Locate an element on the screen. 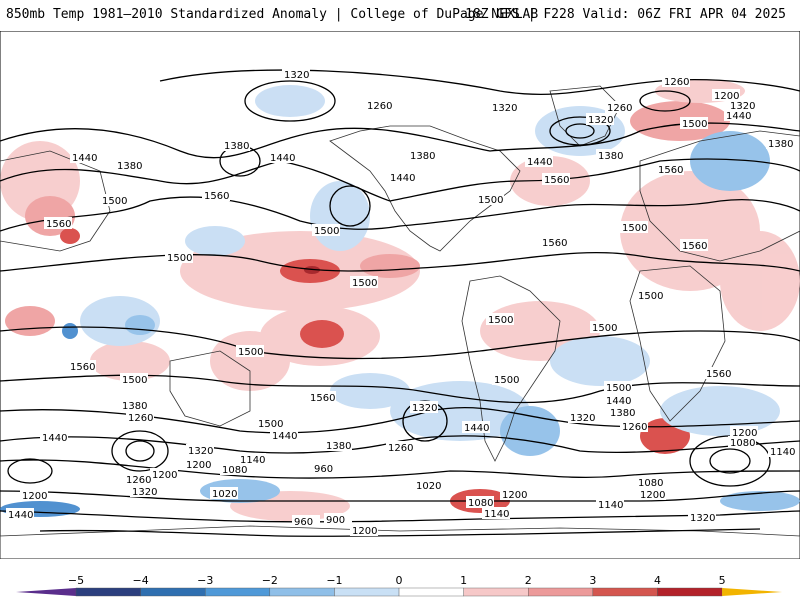  contour-label: 1140 is located at coordinates (252, 460).